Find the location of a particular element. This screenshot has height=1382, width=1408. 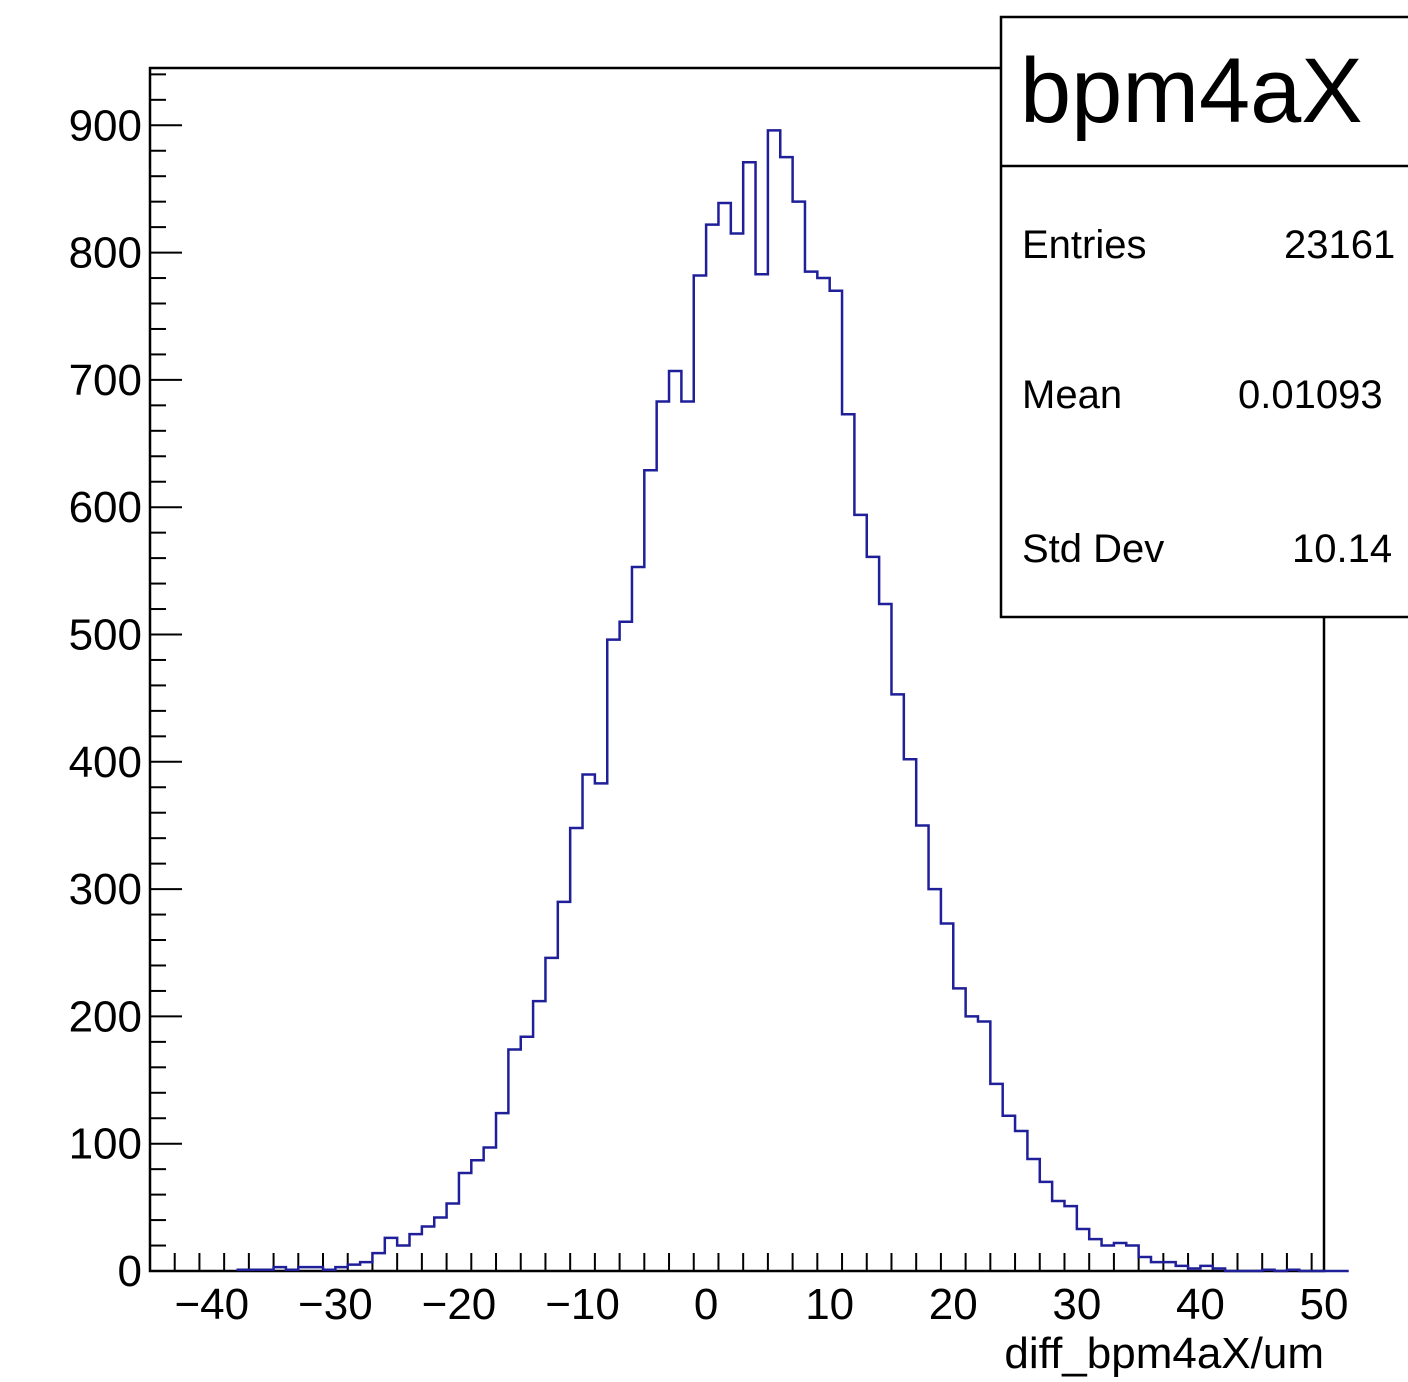

y-axis-ticks is located at coordinates (166, 672).